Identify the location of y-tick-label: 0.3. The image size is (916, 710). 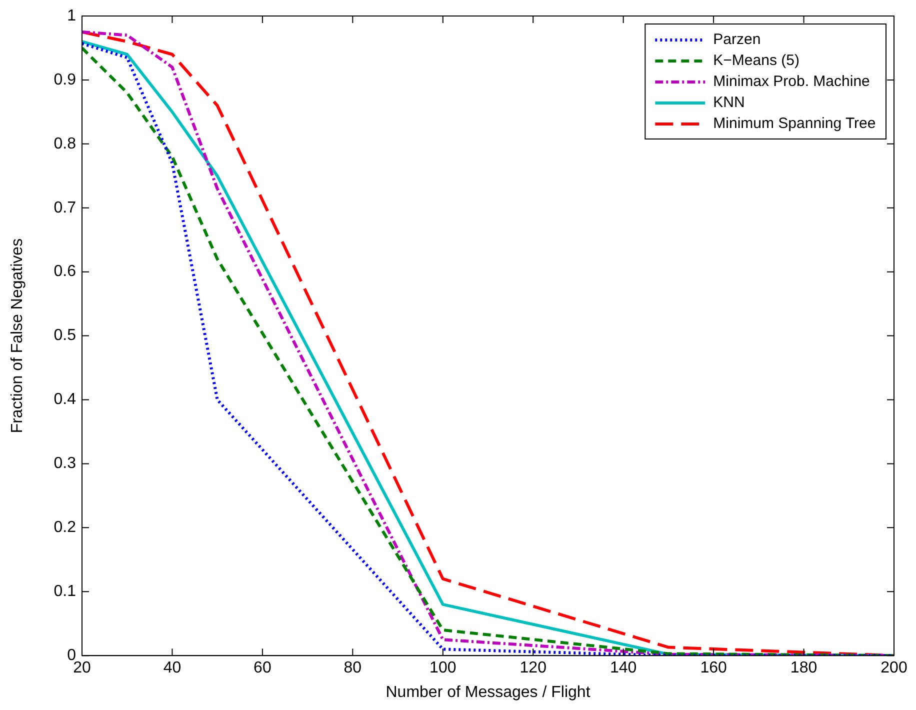
(65, 463).